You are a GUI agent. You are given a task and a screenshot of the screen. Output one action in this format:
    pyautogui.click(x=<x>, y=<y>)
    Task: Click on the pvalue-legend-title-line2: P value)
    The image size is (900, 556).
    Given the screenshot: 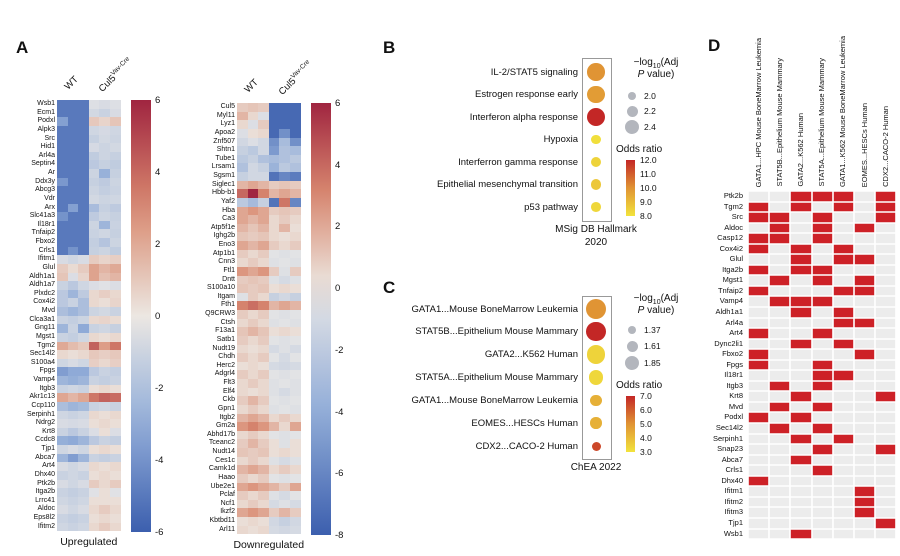 What is the action you would take?
    pyautogui.click(x=656, y=311)
    